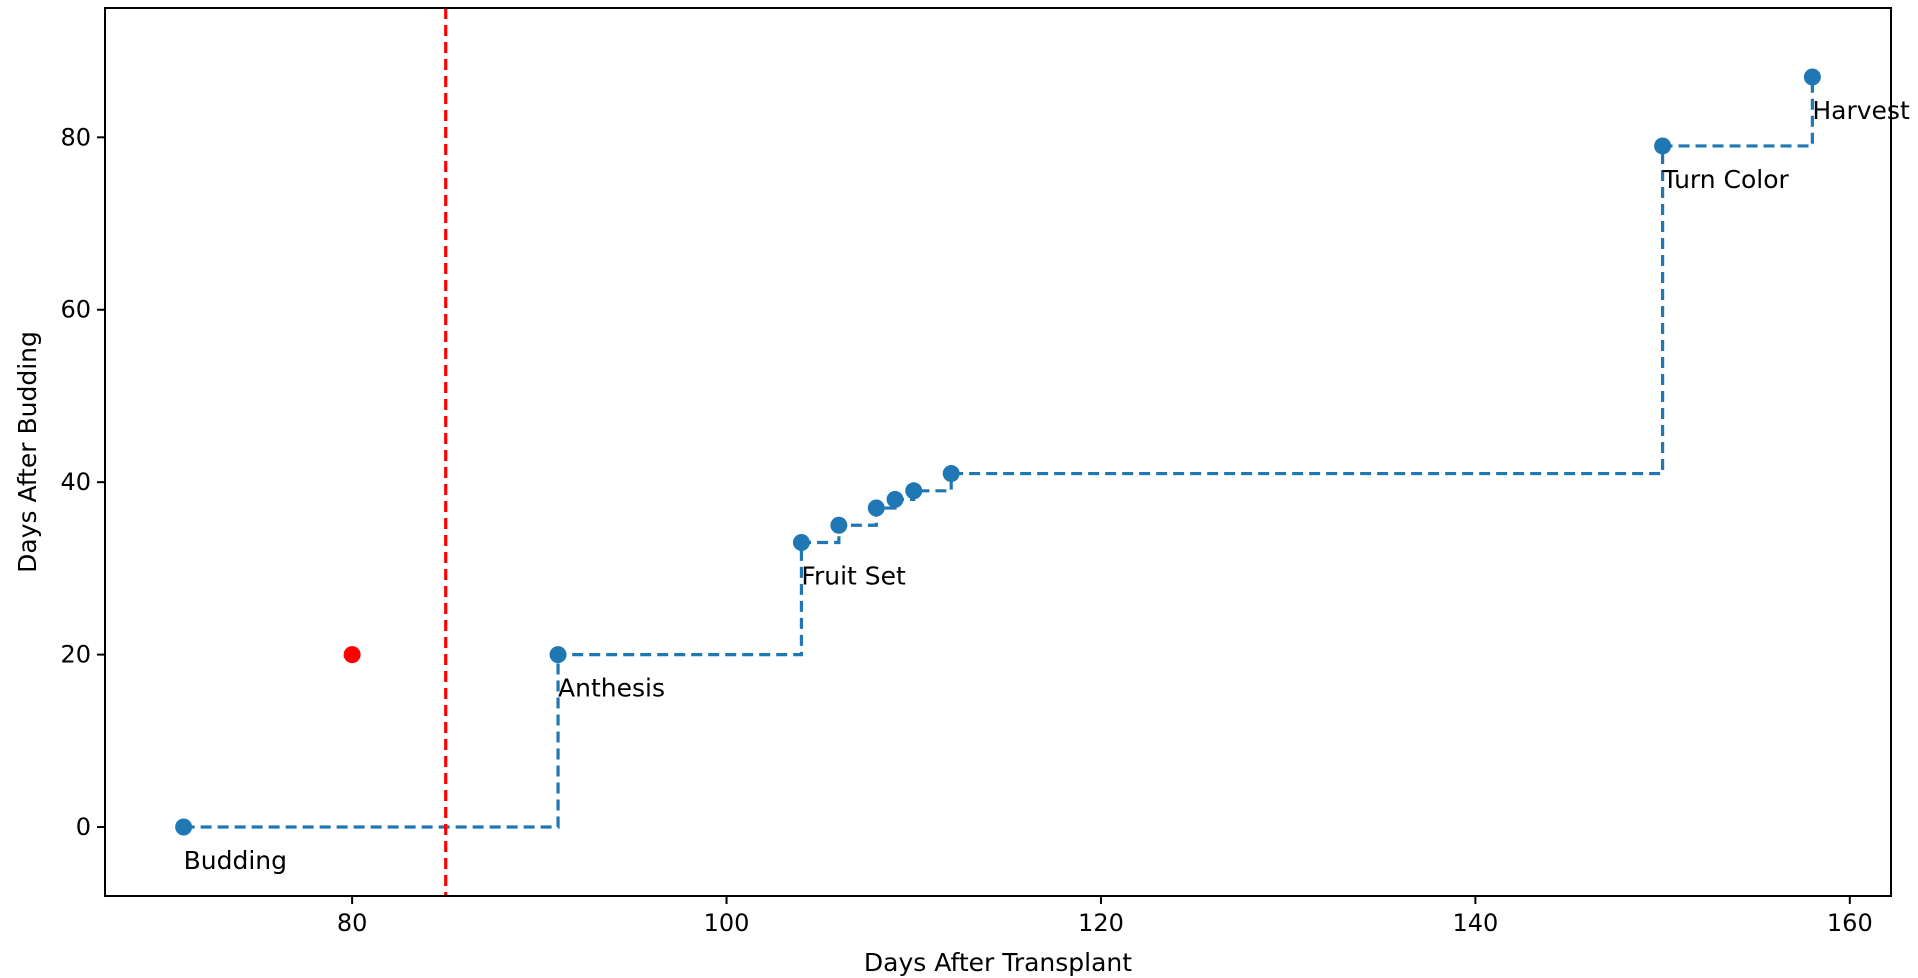 This screenshot has width=1918, height=978. Describe the element at coordinates (1475, 923) in the screenshot. I see `x-tick-label-3: 140` at that location.